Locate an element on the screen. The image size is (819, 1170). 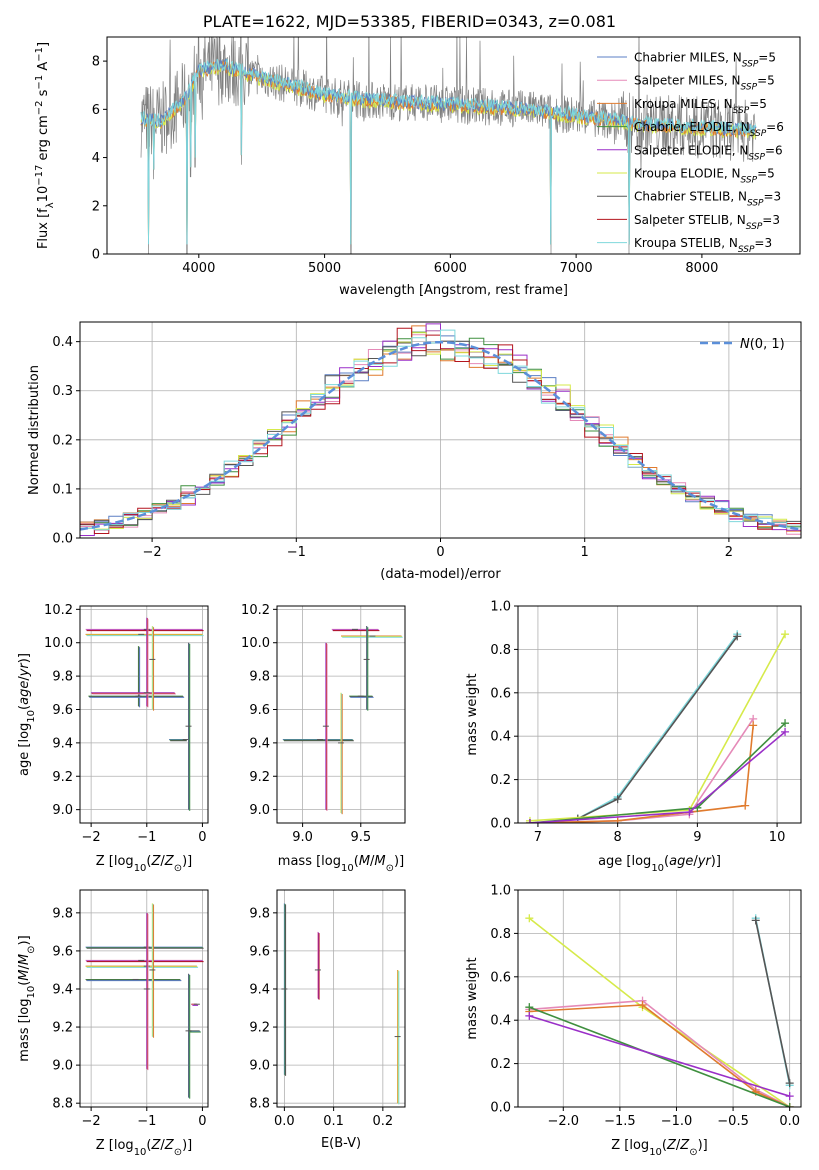
x-tick-label: 0.2 is located at coordinates (383, 1121).